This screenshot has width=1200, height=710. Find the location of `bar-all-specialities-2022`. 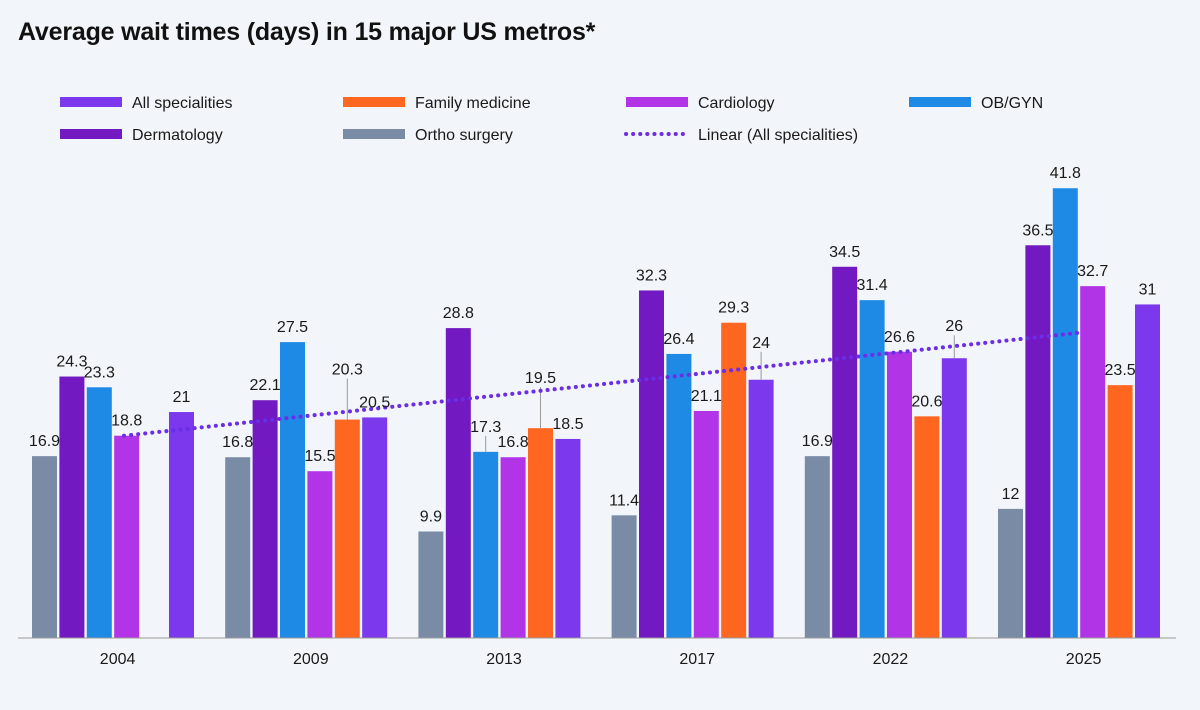

bar-all-specialities-2022 is located at coordinates (954, 498).